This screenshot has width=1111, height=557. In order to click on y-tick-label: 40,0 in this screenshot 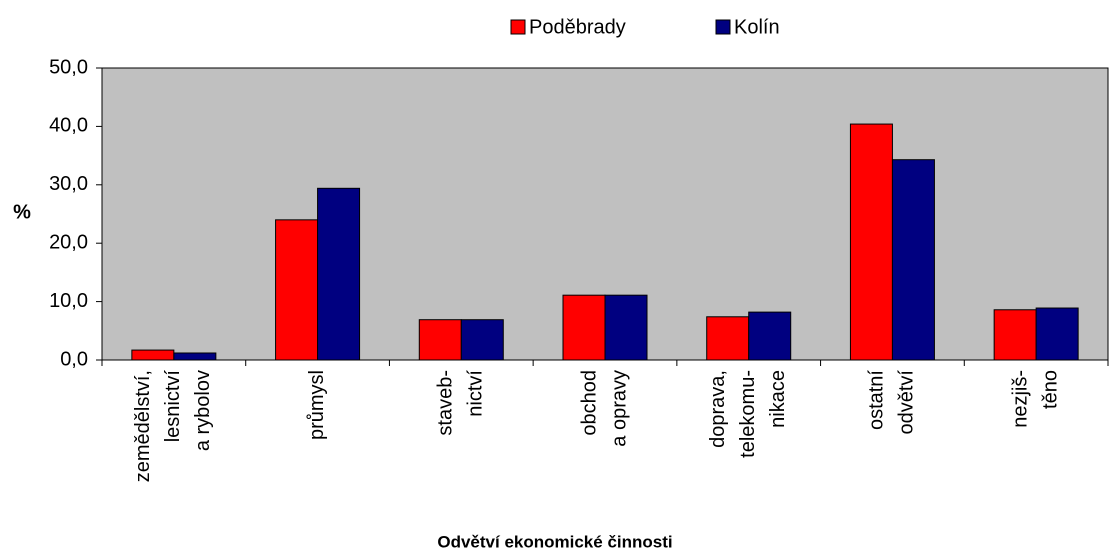, I will do `click(68, 126)`.